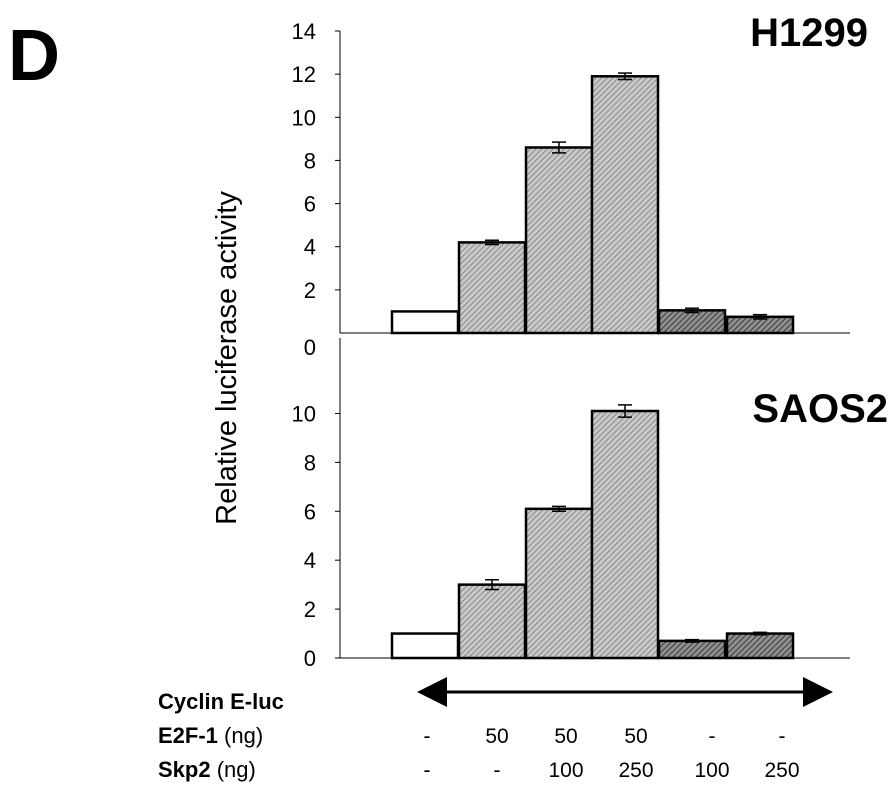 This screenshot has height=785, width=892. Describe the element at coordinates (227, 358) in the screenshot. I see `y-axis-label: Relative luciferase activity` at that location.